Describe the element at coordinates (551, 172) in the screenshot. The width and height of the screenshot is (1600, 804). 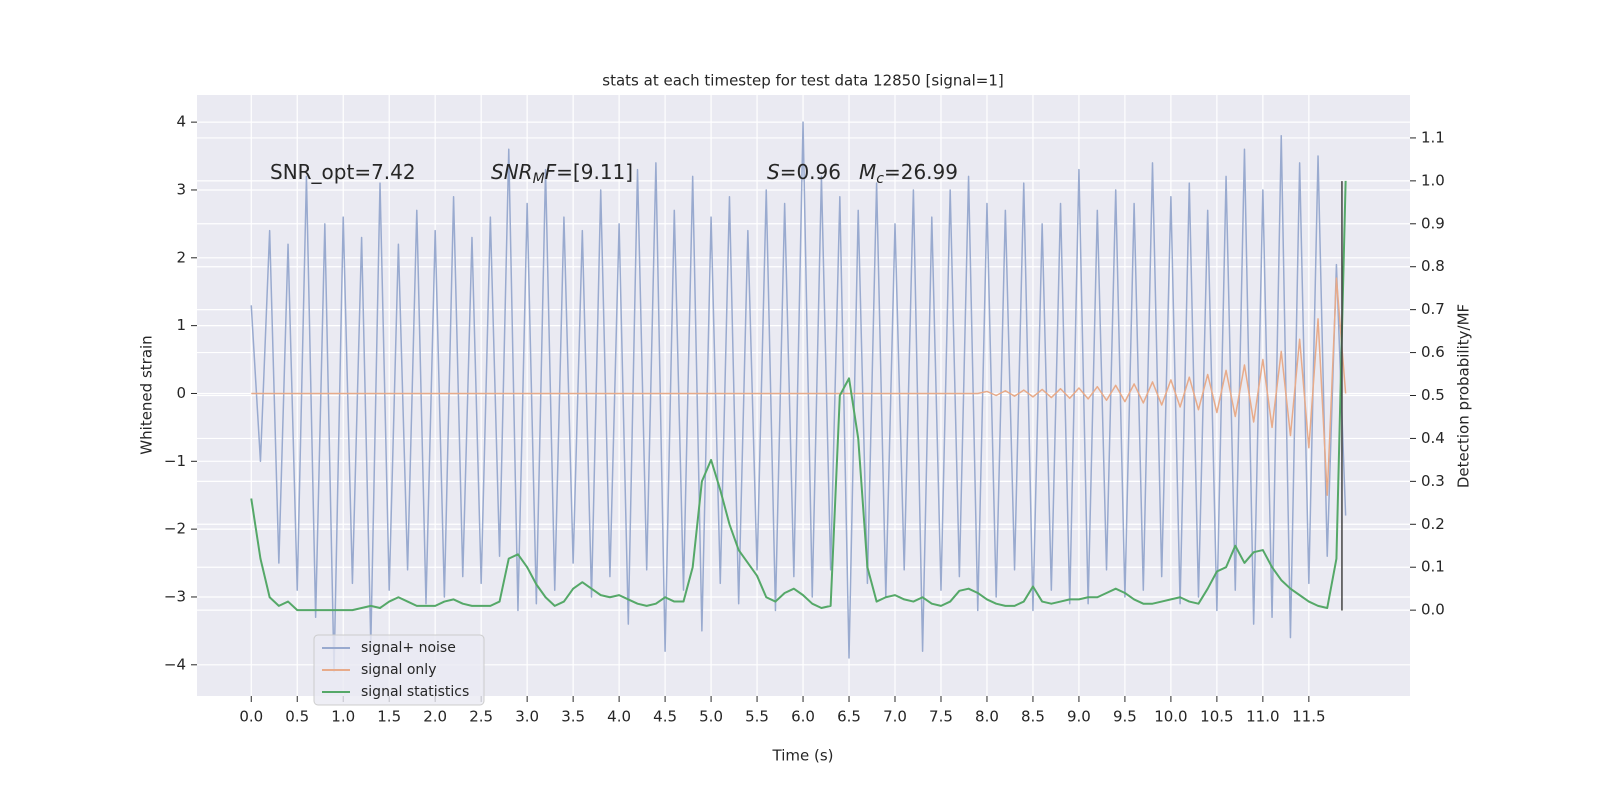
I see `annotation-part: F` at that location.